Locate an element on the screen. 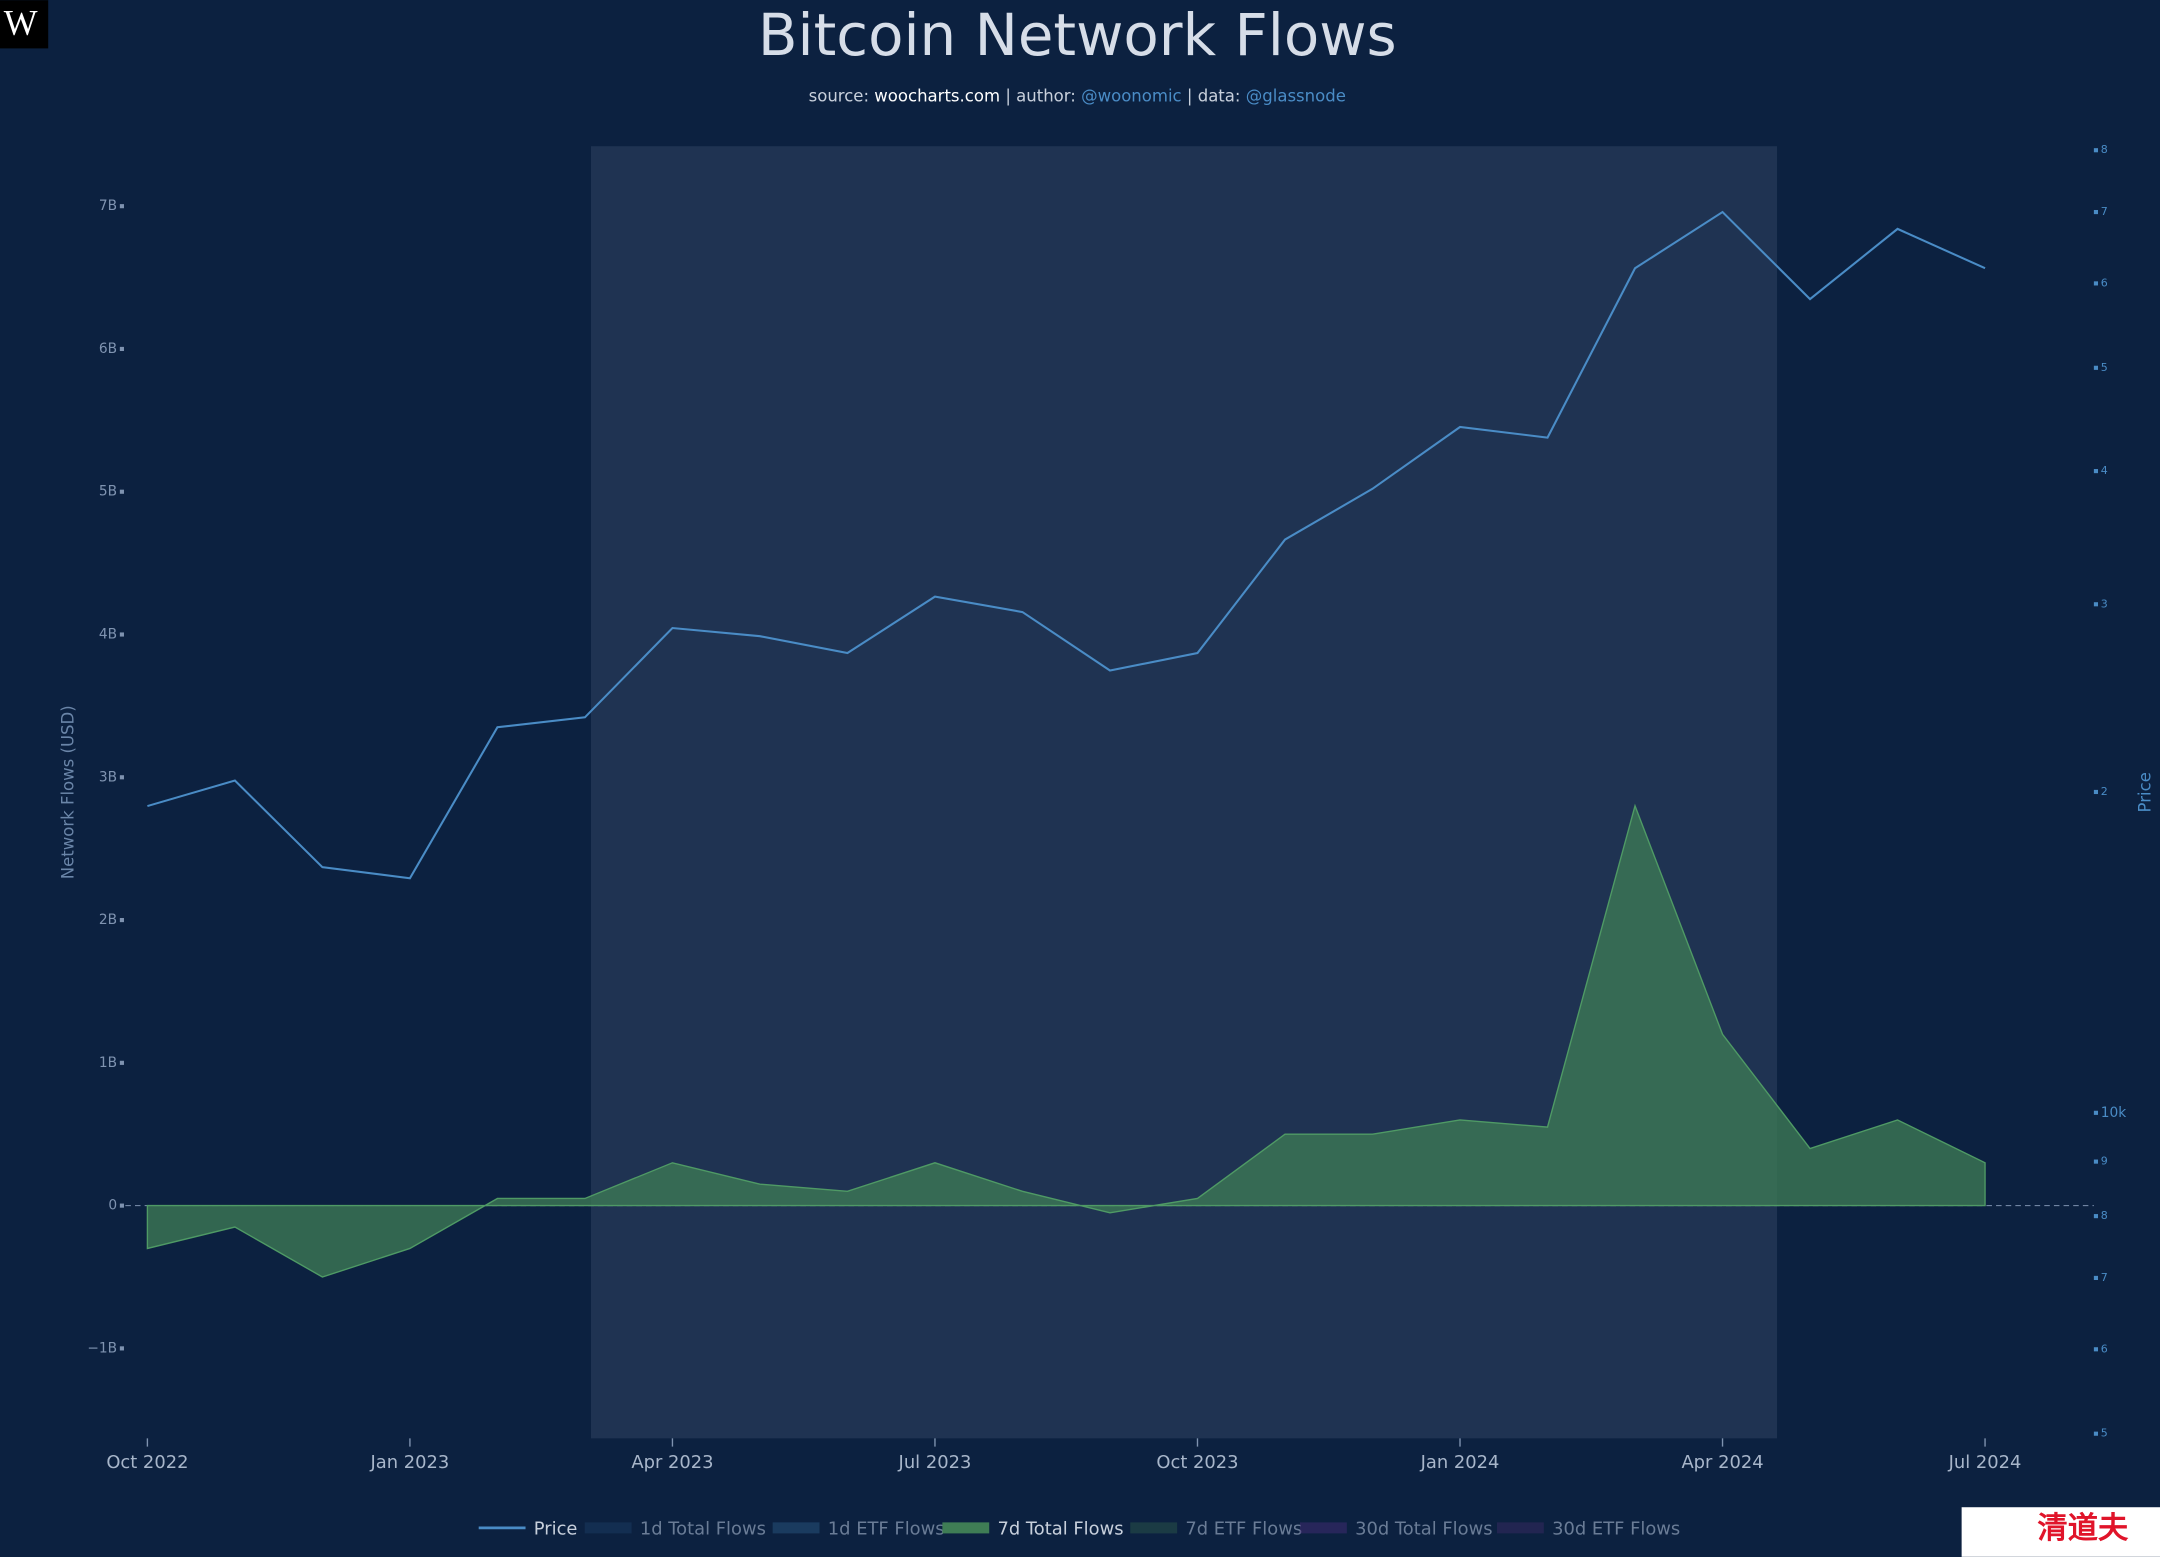 Image resolution: width=2160 pixels, height=1557 pixels. y-tick-label: 4B is located at coordinates (108, 635).